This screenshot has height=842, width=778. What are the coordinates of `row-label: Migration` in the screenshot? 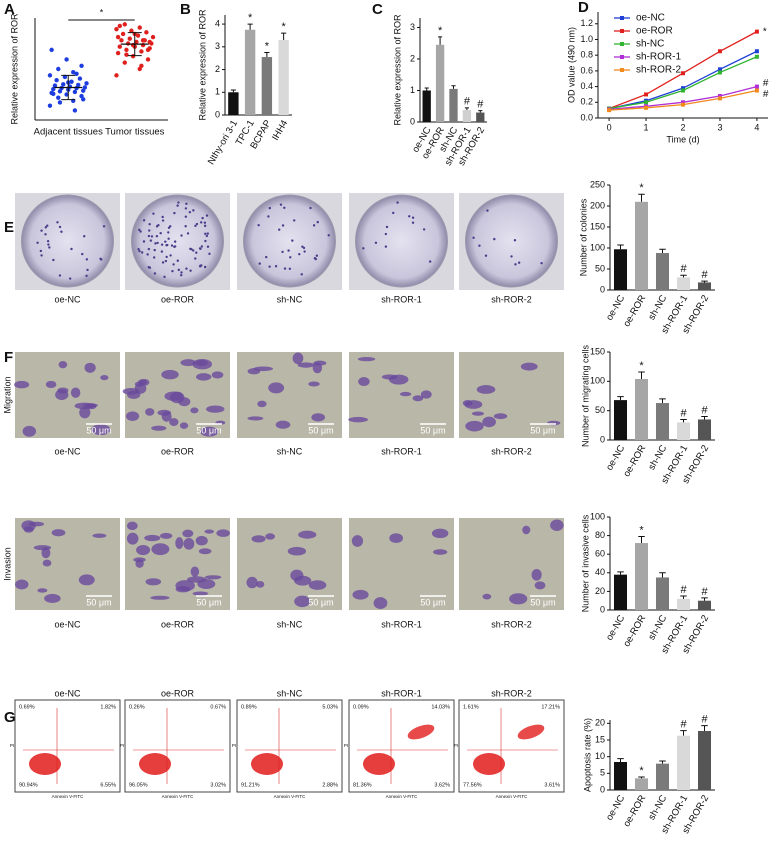 It's located at (7, 394).